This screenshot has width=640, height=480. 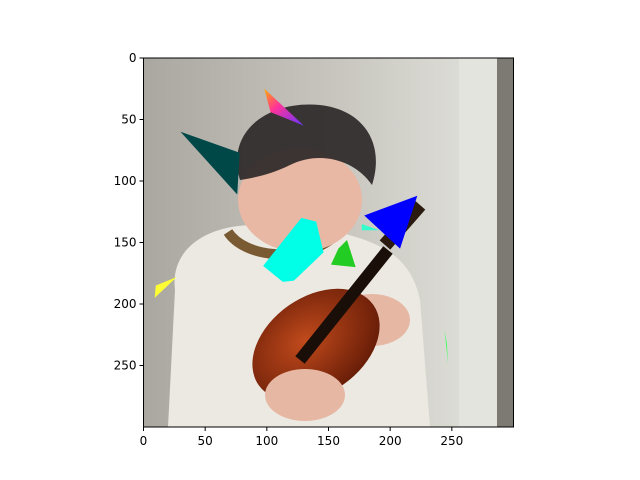 What do you see at coordinates (125, 304) in the screenshot?
I see `y-tick-label: 200` at bounding box center [125, 304].